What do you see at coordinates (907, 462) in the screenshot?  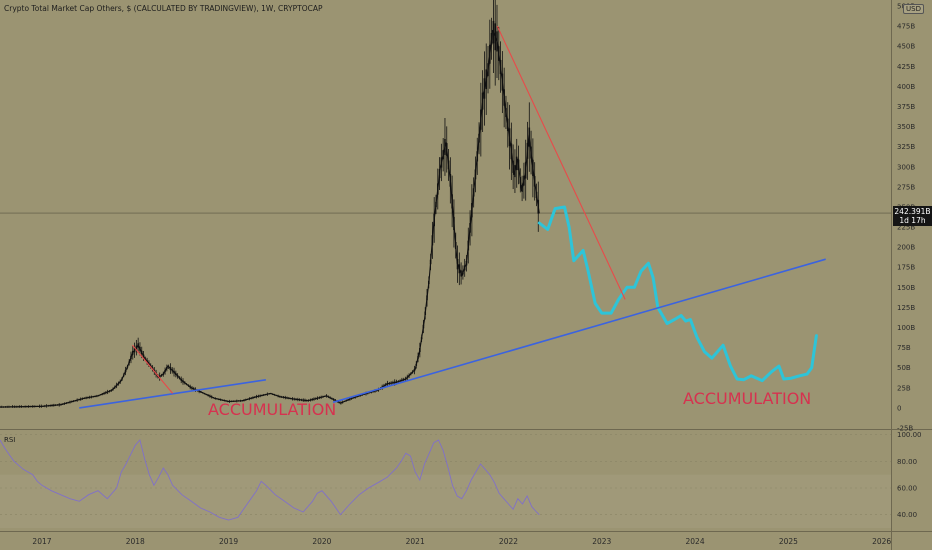 I see `rsi-tick-label: 80.00` at bounding box center [907, 462].